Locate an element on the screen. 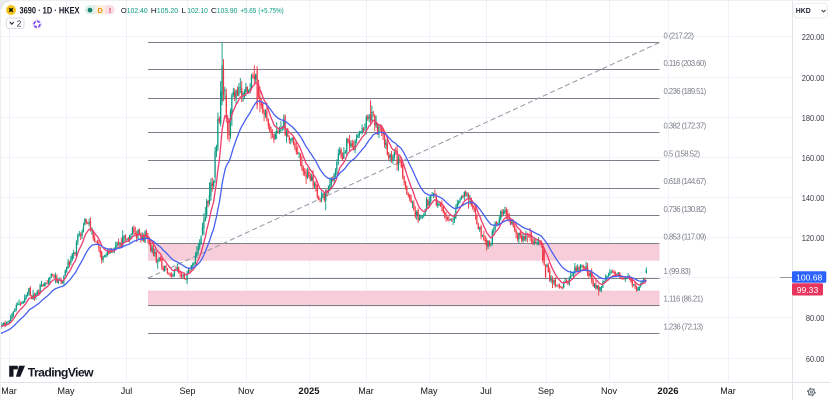  svg-text: C is located at coordinates (214, 10).